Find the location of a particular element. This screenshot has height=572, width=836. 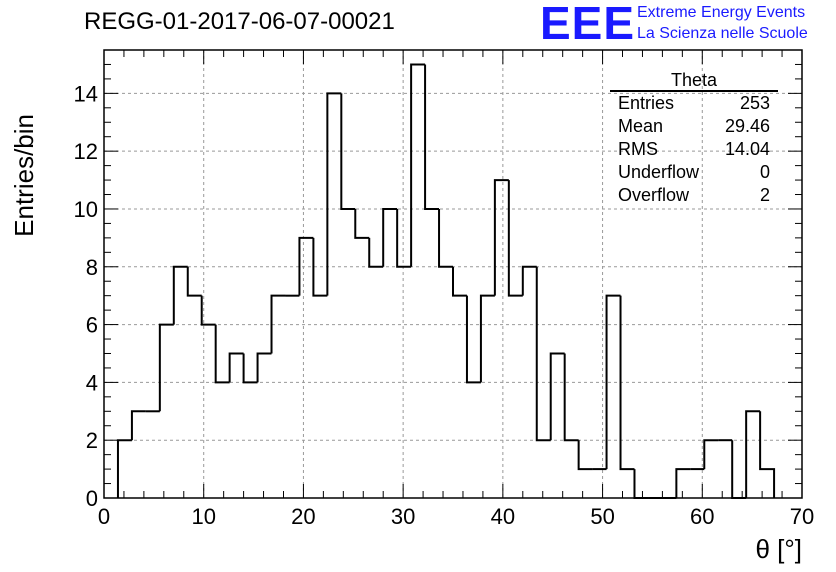

y-tick-label: 14 is located at coordinates (86, 93).